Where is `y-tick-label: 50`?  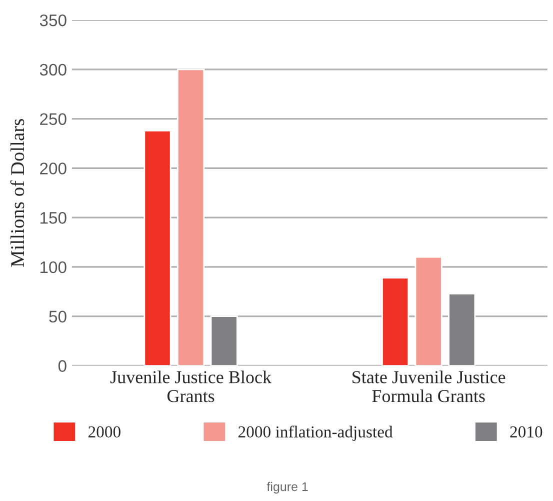 y-tick-label: 50 is located at coordinates (57, 316).